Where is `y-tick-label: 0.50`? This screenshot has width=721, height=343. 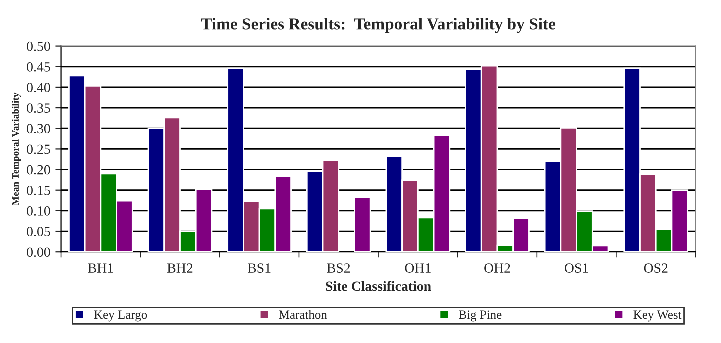 y-tick-label: 0.50 is located at coordinates (38, 47).